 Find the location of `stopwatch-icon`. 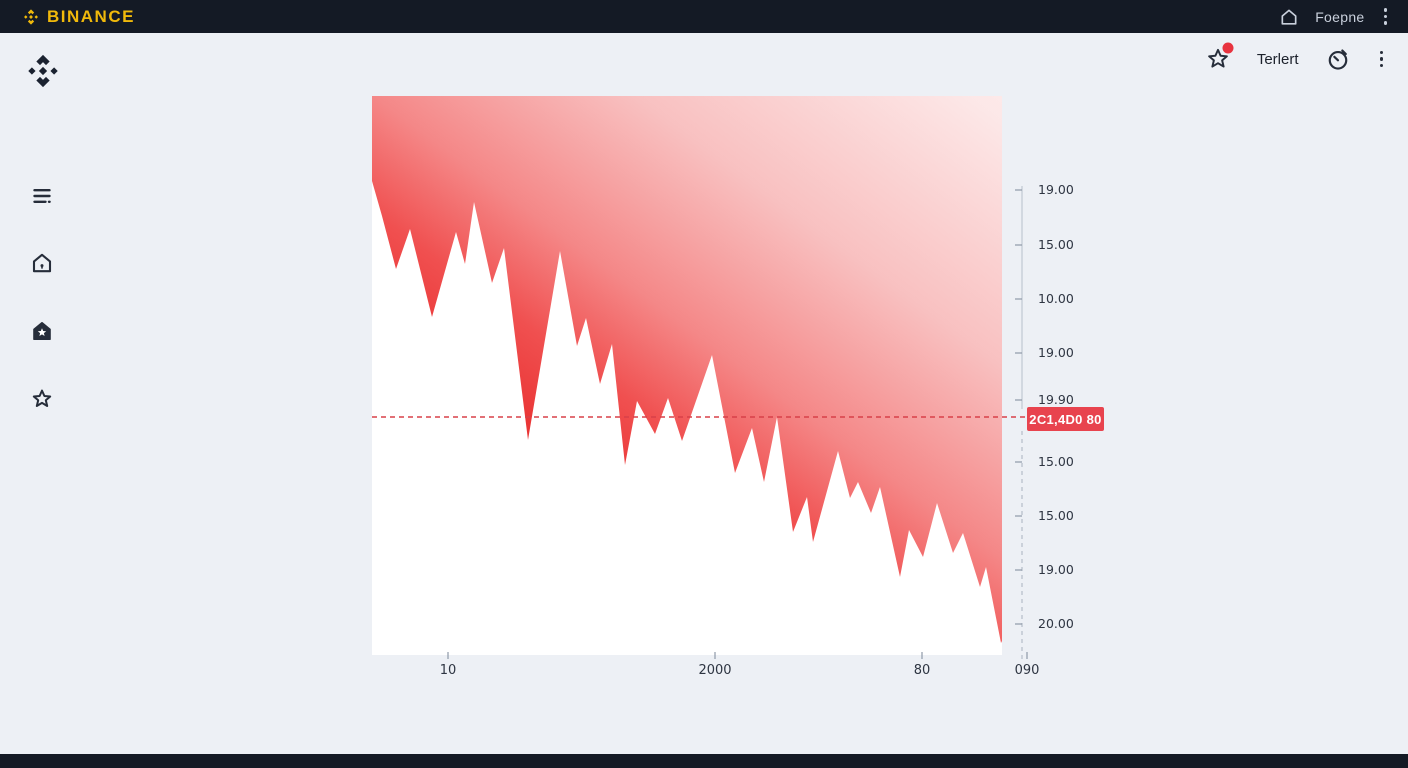

stopwatch-icon is located at coordinates (1338, 59).